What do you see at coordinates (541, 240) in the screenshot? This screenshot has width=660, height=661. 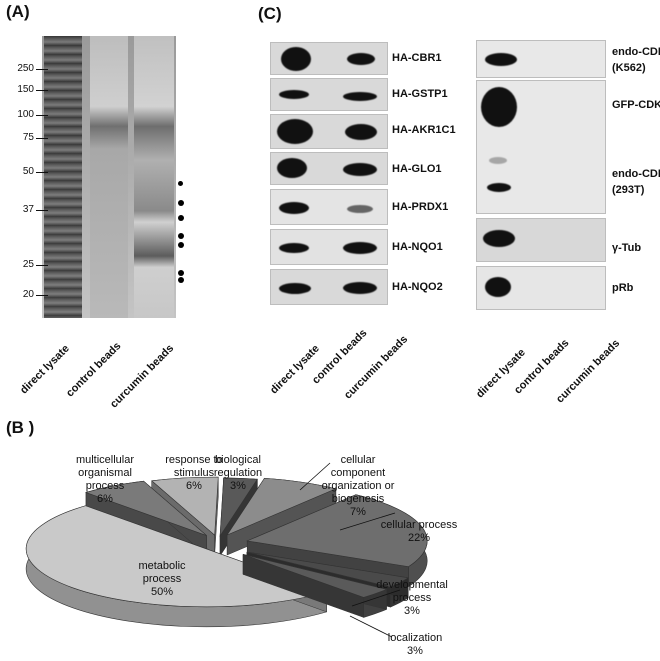 I see `blot-strip-gamma-tub` at bounding box center [541, 240].